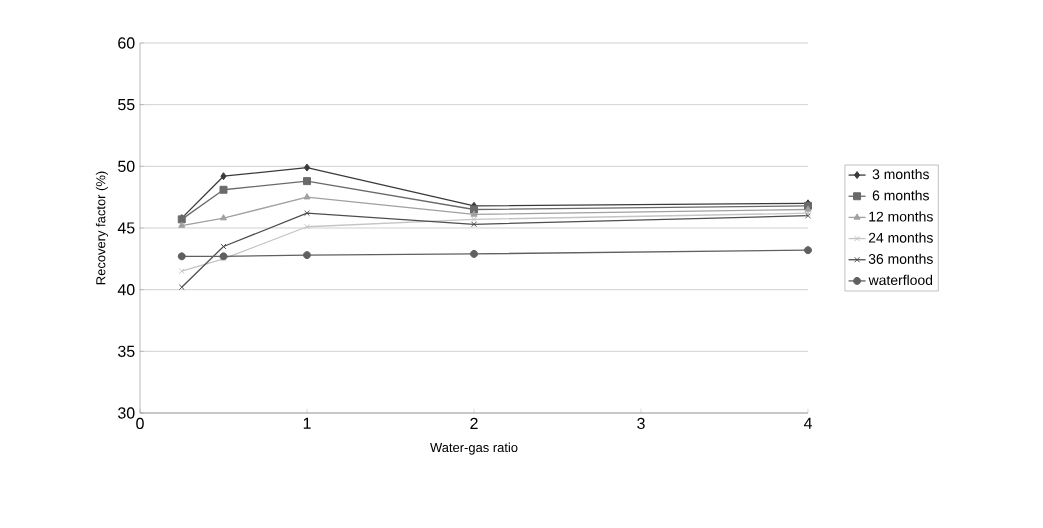 The height and width of the screenshot is (528, 1043). What do you see at coordinates (474, 448) in the screenshot?
I see `x-axis-title: Water-gas ratio` at bounding box center [474, 448].